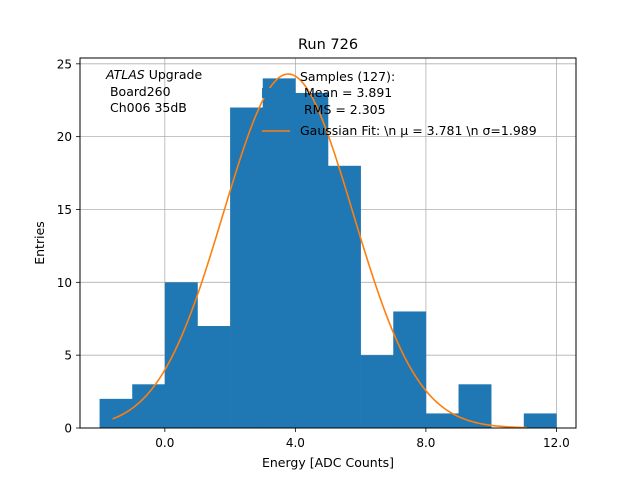  What do you see at coordinates (328, 45) in the screenshot?
I see `chart-title: Run 726` at bounding box center [328, 45].